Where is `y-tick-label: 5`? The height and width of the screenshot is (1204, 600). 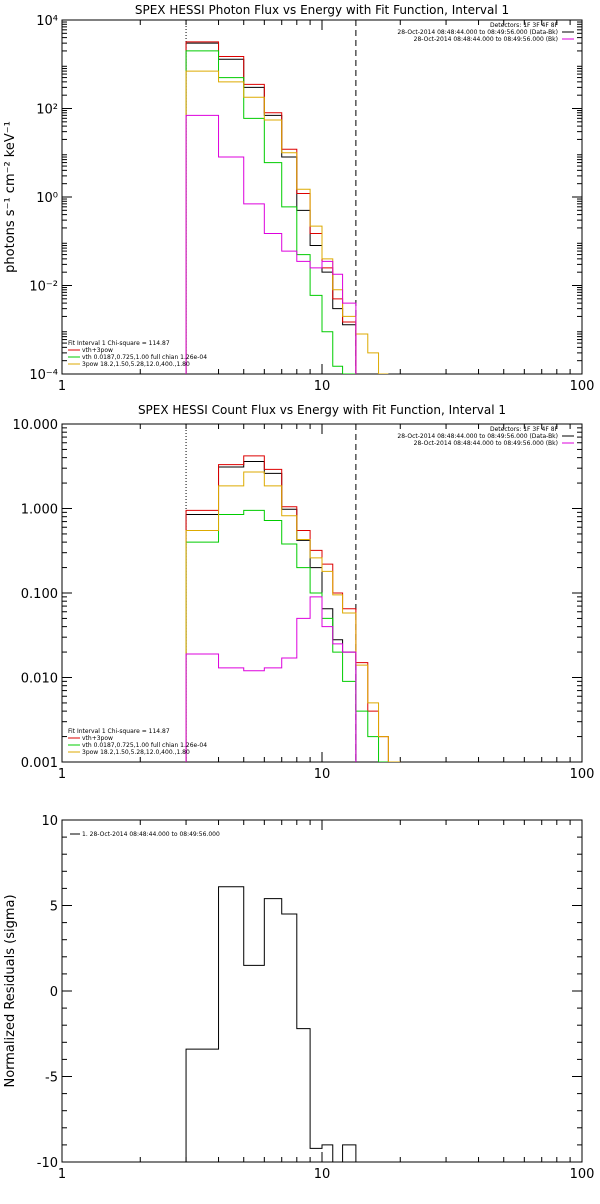
y-tick-label: 5 is located at coordinates (54, 907).